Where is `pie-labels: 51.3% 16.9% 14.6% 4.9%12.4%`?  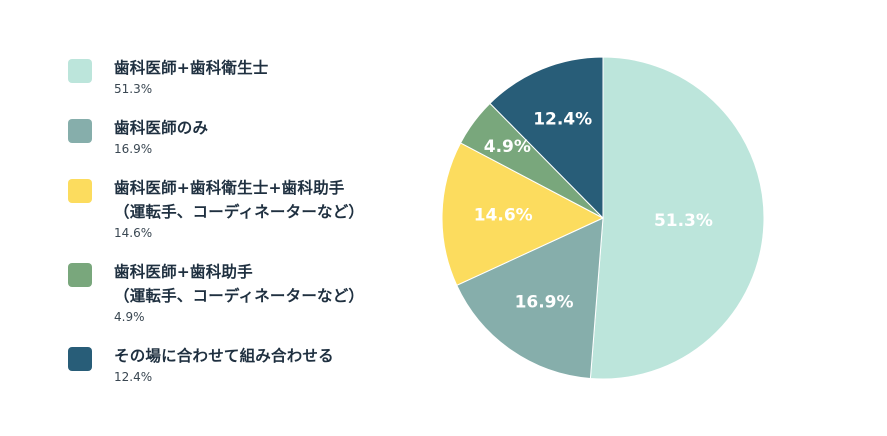 pie-labels: 51.3% 16.9% 14.6% 4.9%12.4% is located at coordinates (593, 211).